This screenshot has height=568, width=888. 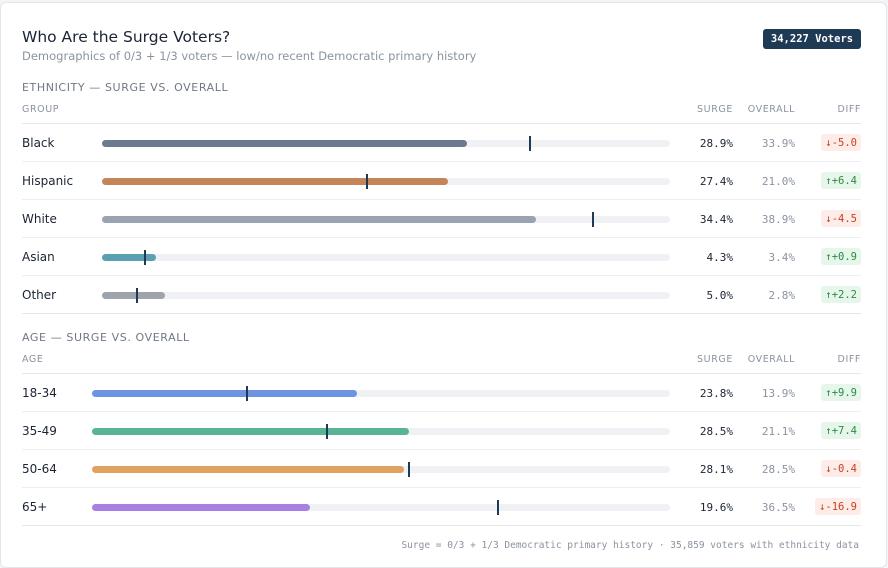 I want to click on table-row: White 34.4% 38.9% ↓-4.5, so click(x=441, y=219).